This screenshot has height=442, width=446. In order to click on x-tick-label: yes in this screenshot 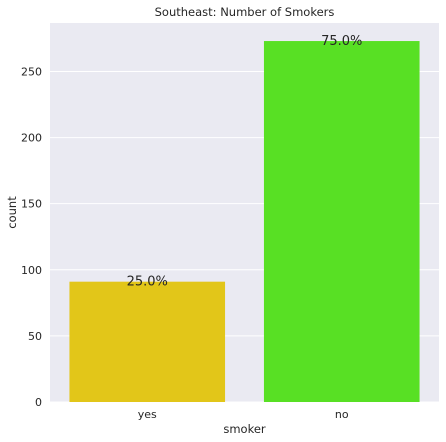, I will do `click(147, 414)`.